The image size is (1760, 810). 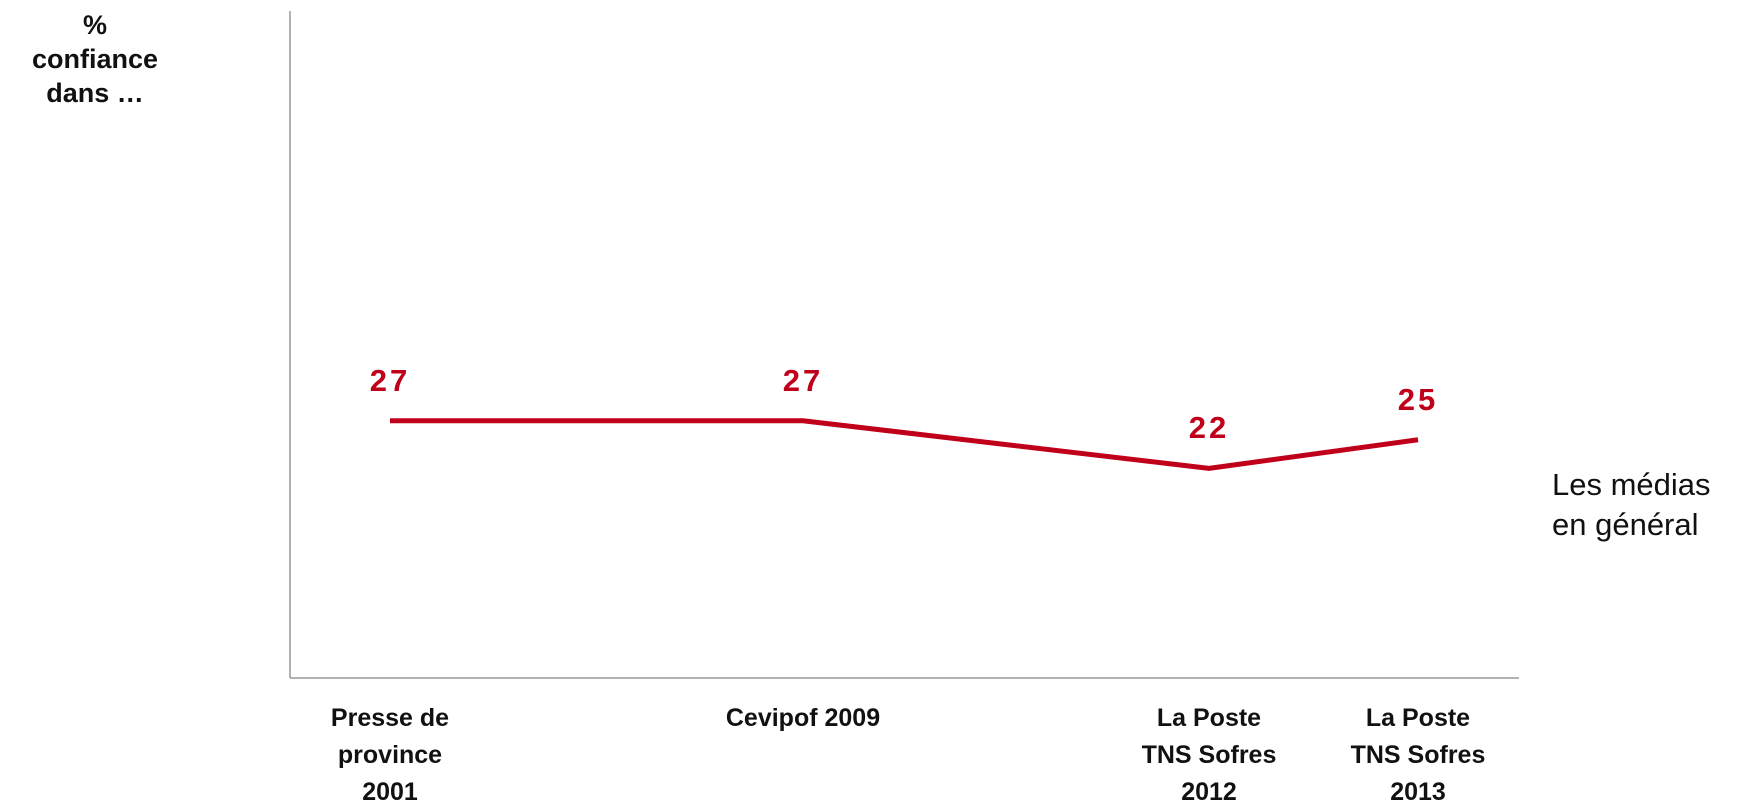 What do you see at coordinates (1418, 755) in the screenshot?
I see `x-tick-label: La Poste TNS Sofres 2013` at bounding box center [1418, 755].